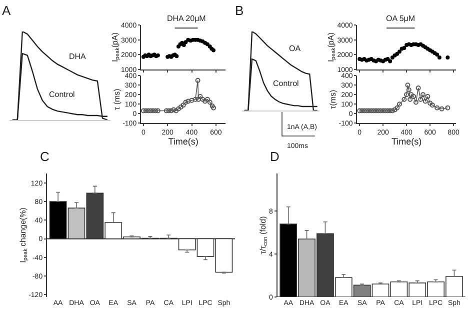 This screenshot has height=323, width=474. Describe the element at coordinates (333, 99) in the screenshot. I see `y-axis-title: τ(ms)` at that location.